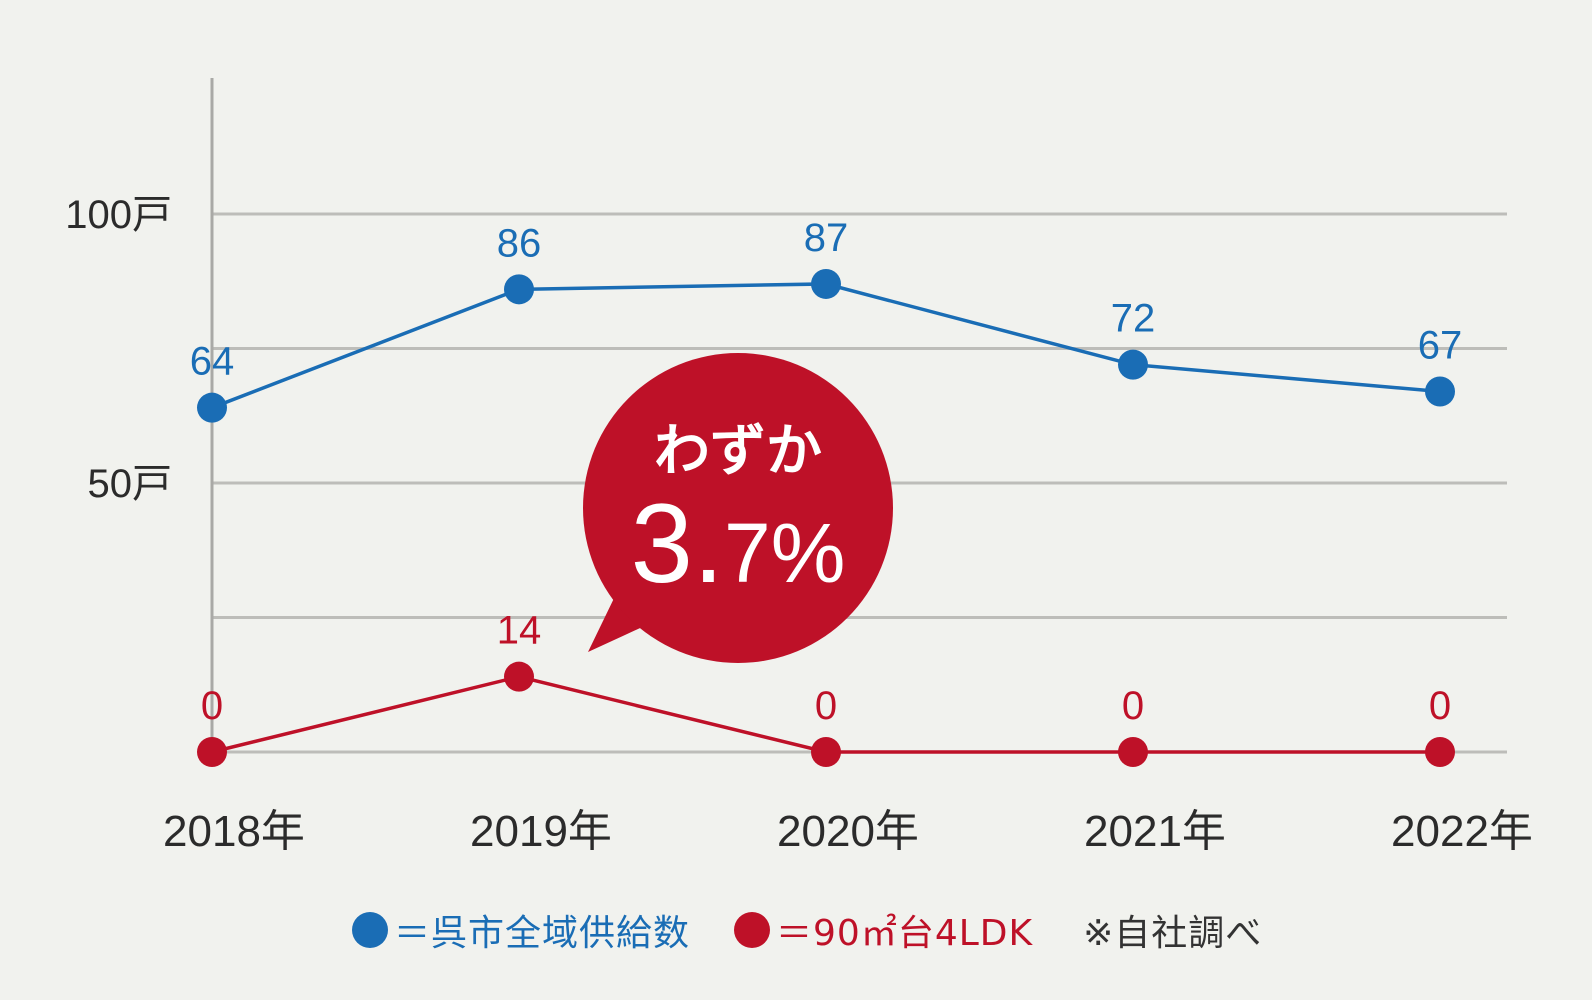  Describe the element at coordinates (1155, 831) in the screenshot. I see `x-tick-label: 2021年` at that location.